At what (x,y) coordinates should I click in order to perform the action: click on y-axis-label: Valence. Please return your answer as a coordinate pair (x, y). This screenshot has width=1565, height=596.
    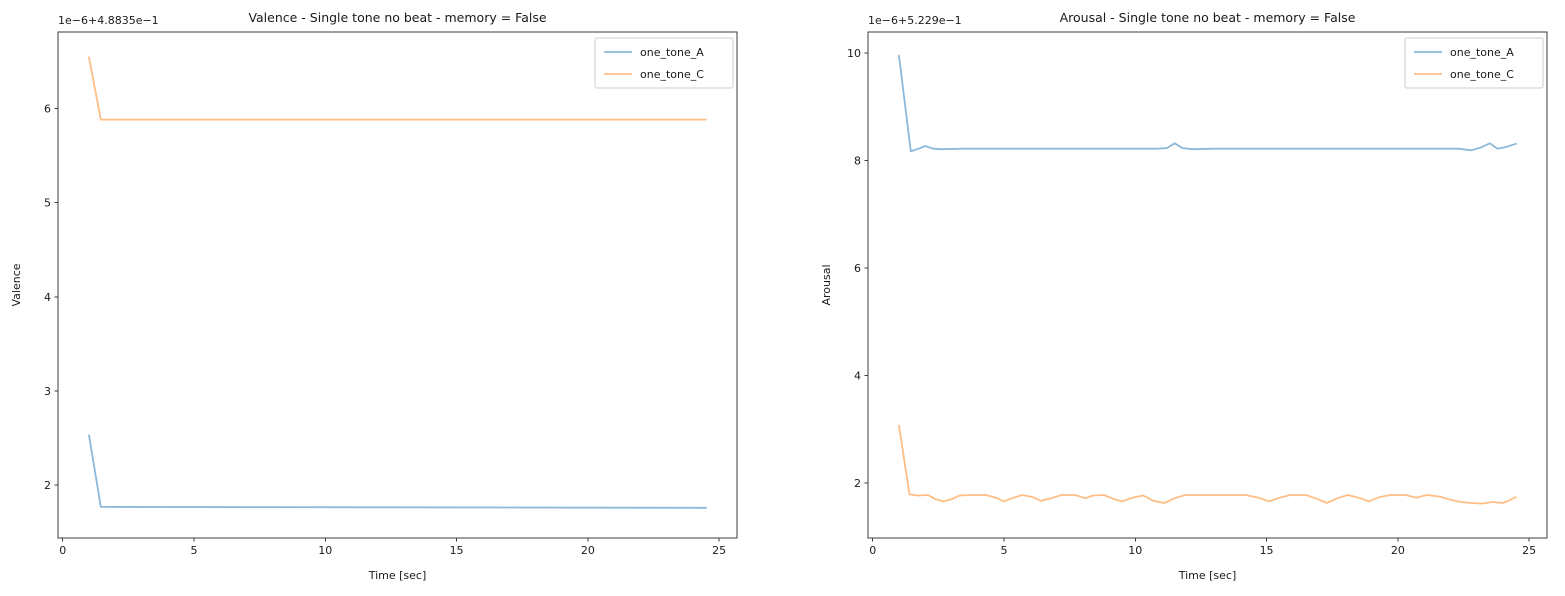
    Looking at the image, I should click on (16, 284).